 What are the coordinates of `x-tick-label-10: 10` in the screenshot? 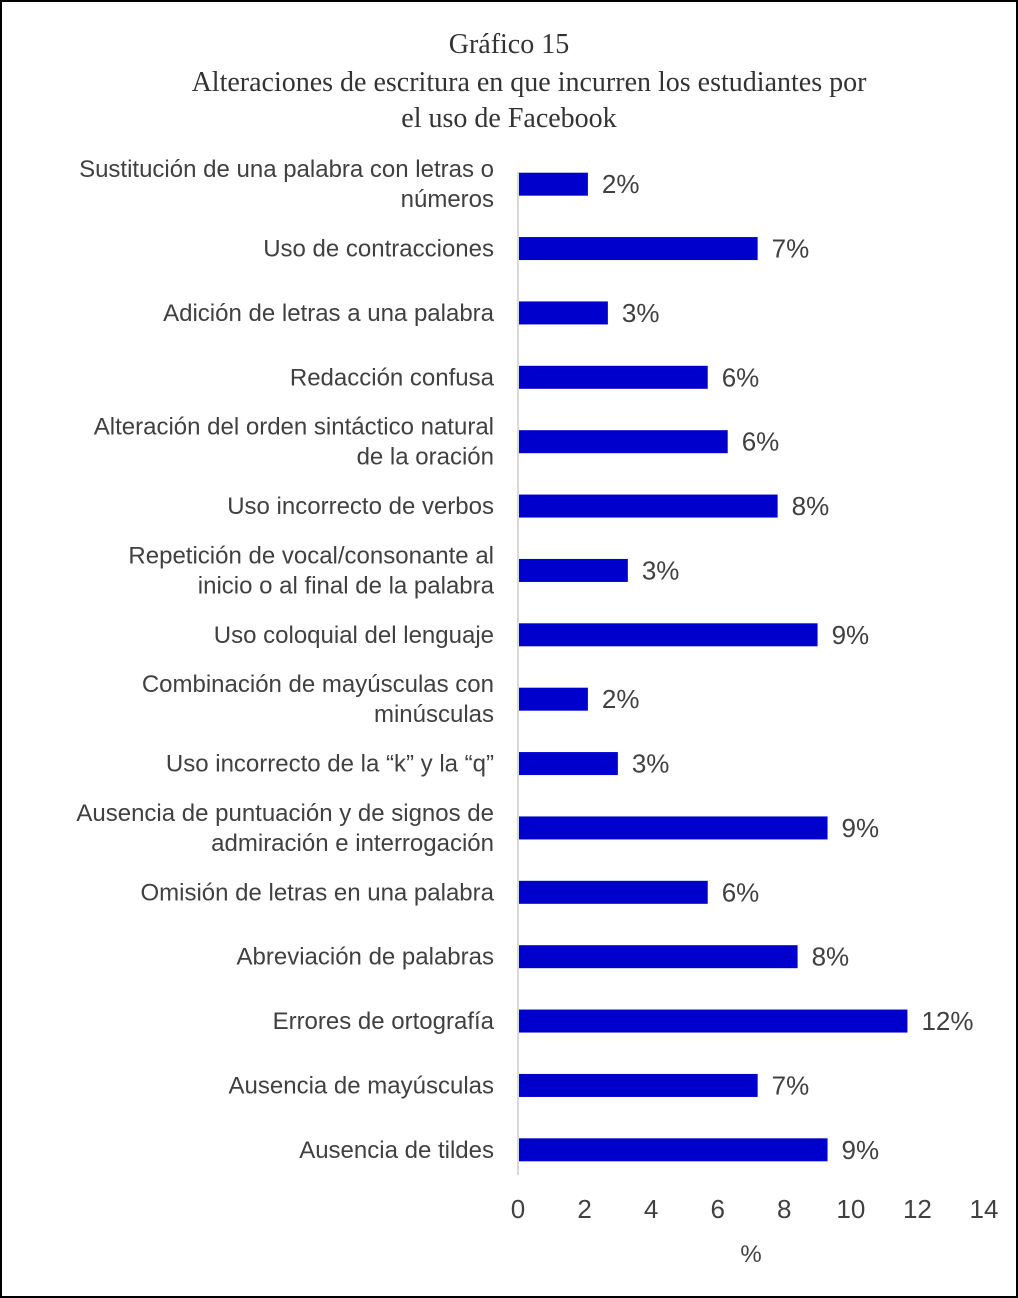 It's located at (850, 1209).